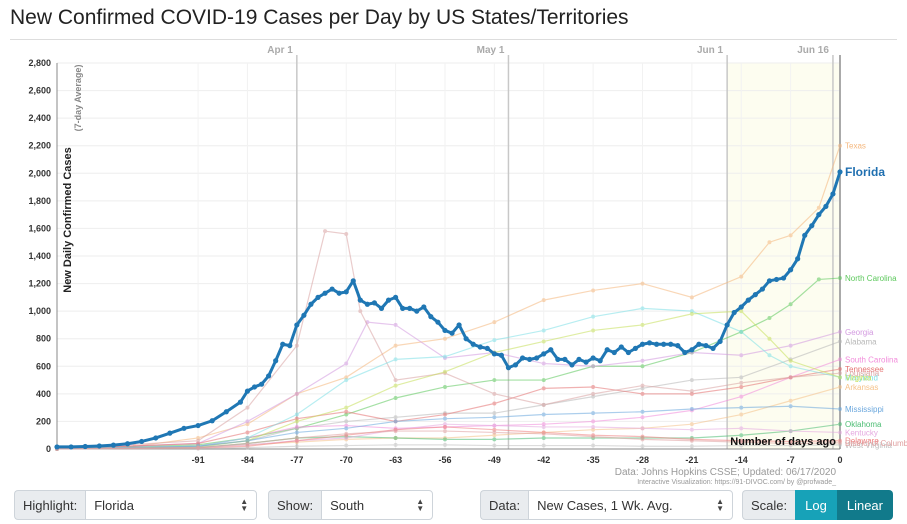 The height and width of the screenshot is (524, 907). What do you see at coordinates (864, 505) in the screenshot?
I see `linear-scale-button: Linear` at bounding box center [864, 505].